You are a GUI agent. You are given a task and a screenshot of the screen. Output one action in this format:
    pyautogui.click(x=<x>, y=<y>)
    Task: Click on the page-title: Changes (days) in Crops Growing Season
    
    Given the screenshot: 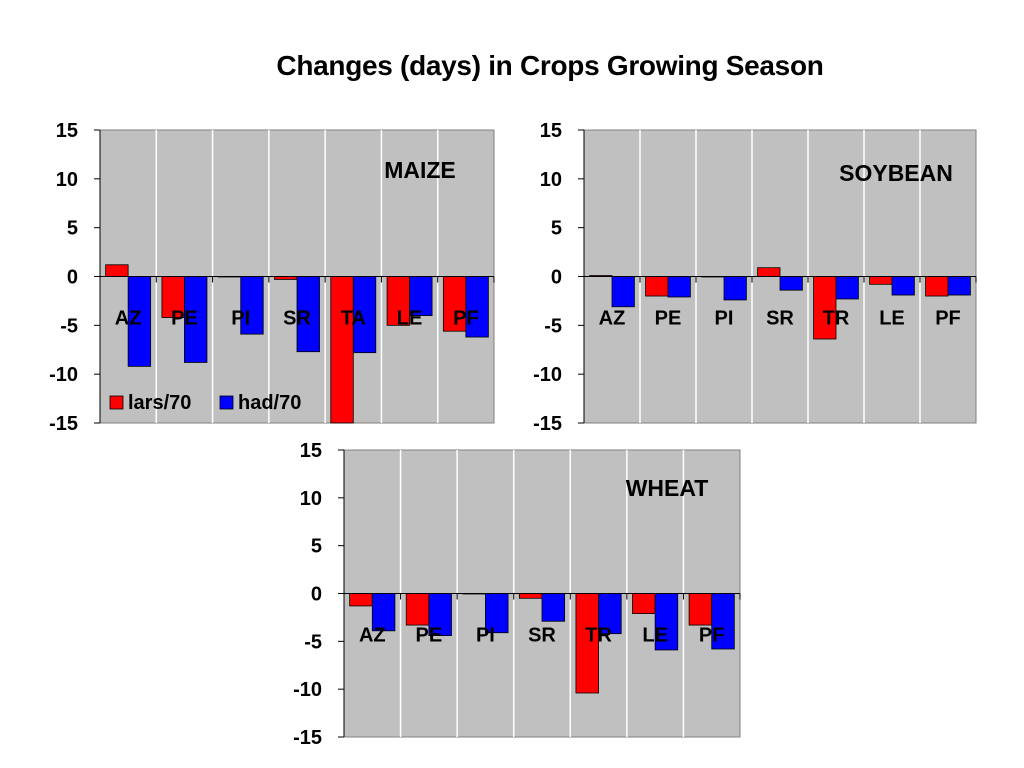 What is the action you would take?
    pyautogui.click(x=550, y=65)
    